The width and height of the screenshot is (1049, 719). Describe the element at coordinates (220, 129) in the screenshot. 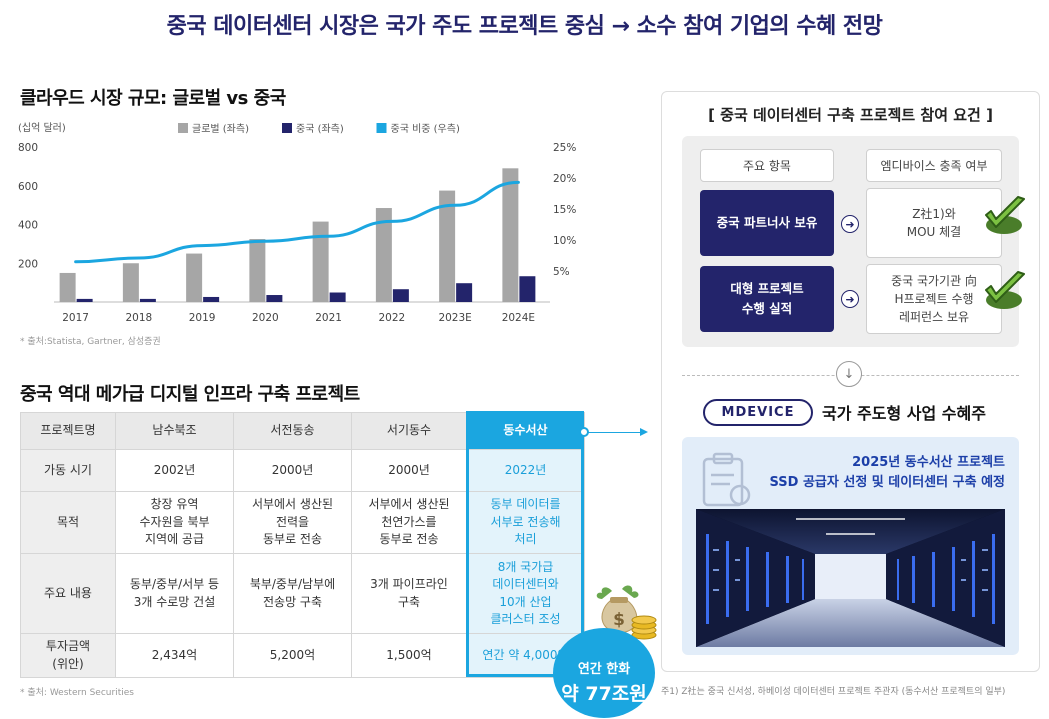

I see `legend-label: 글로벌 (좌측)` at that location.